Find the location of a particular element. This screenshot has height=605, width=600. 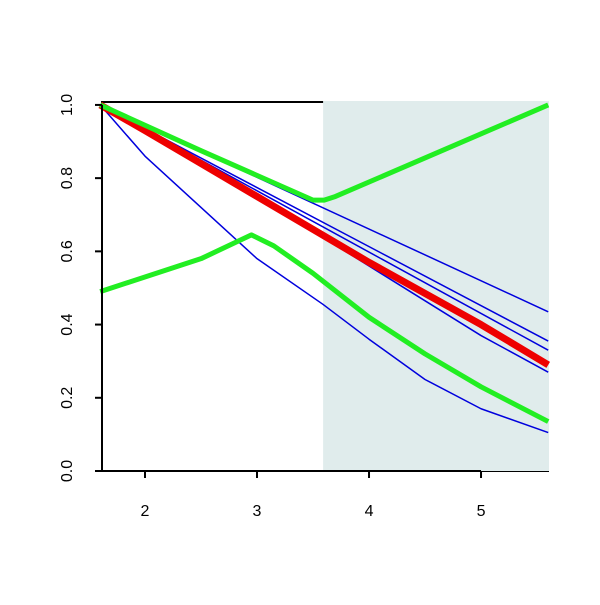

y-tick-label: 0.0 is located at coordinates (67, 471).